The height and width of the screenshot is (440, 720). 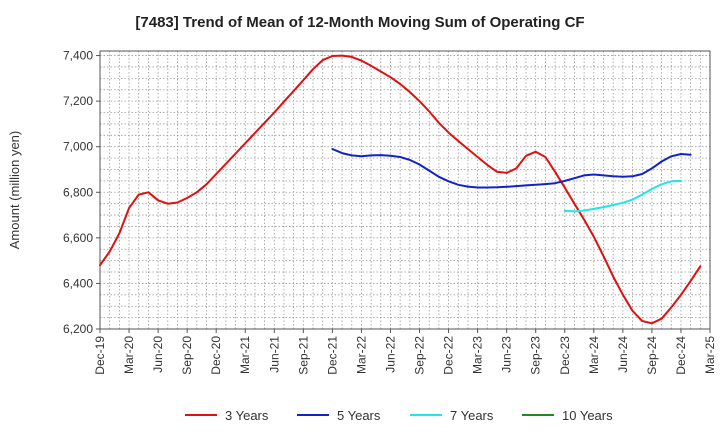 What do you see at coordinates (710, 355) in the screenshot?
I see `x-tick-label: Mar-25` at bounding box center [710, 355].